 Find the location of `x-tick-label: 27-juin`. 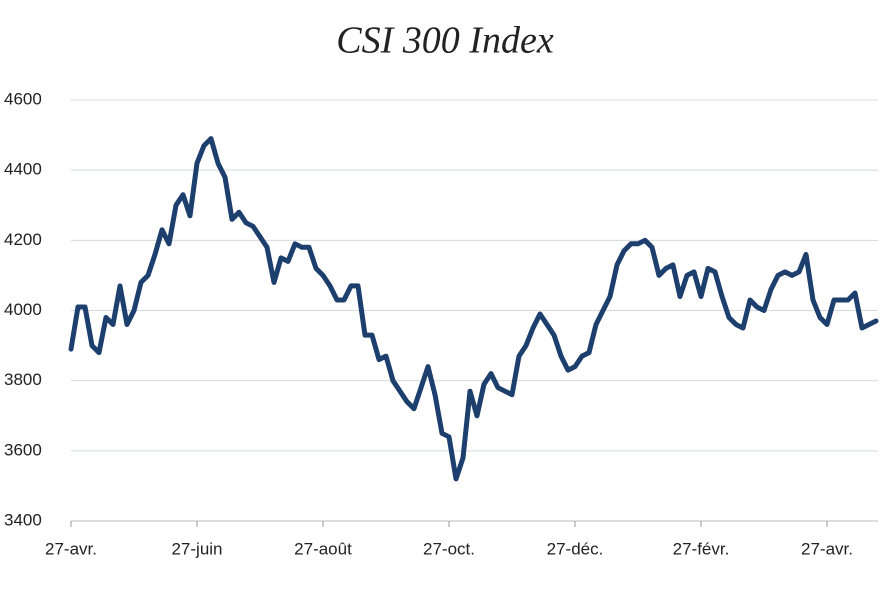

x-tick-label: 27-juin is located at coordinates (196, 548).